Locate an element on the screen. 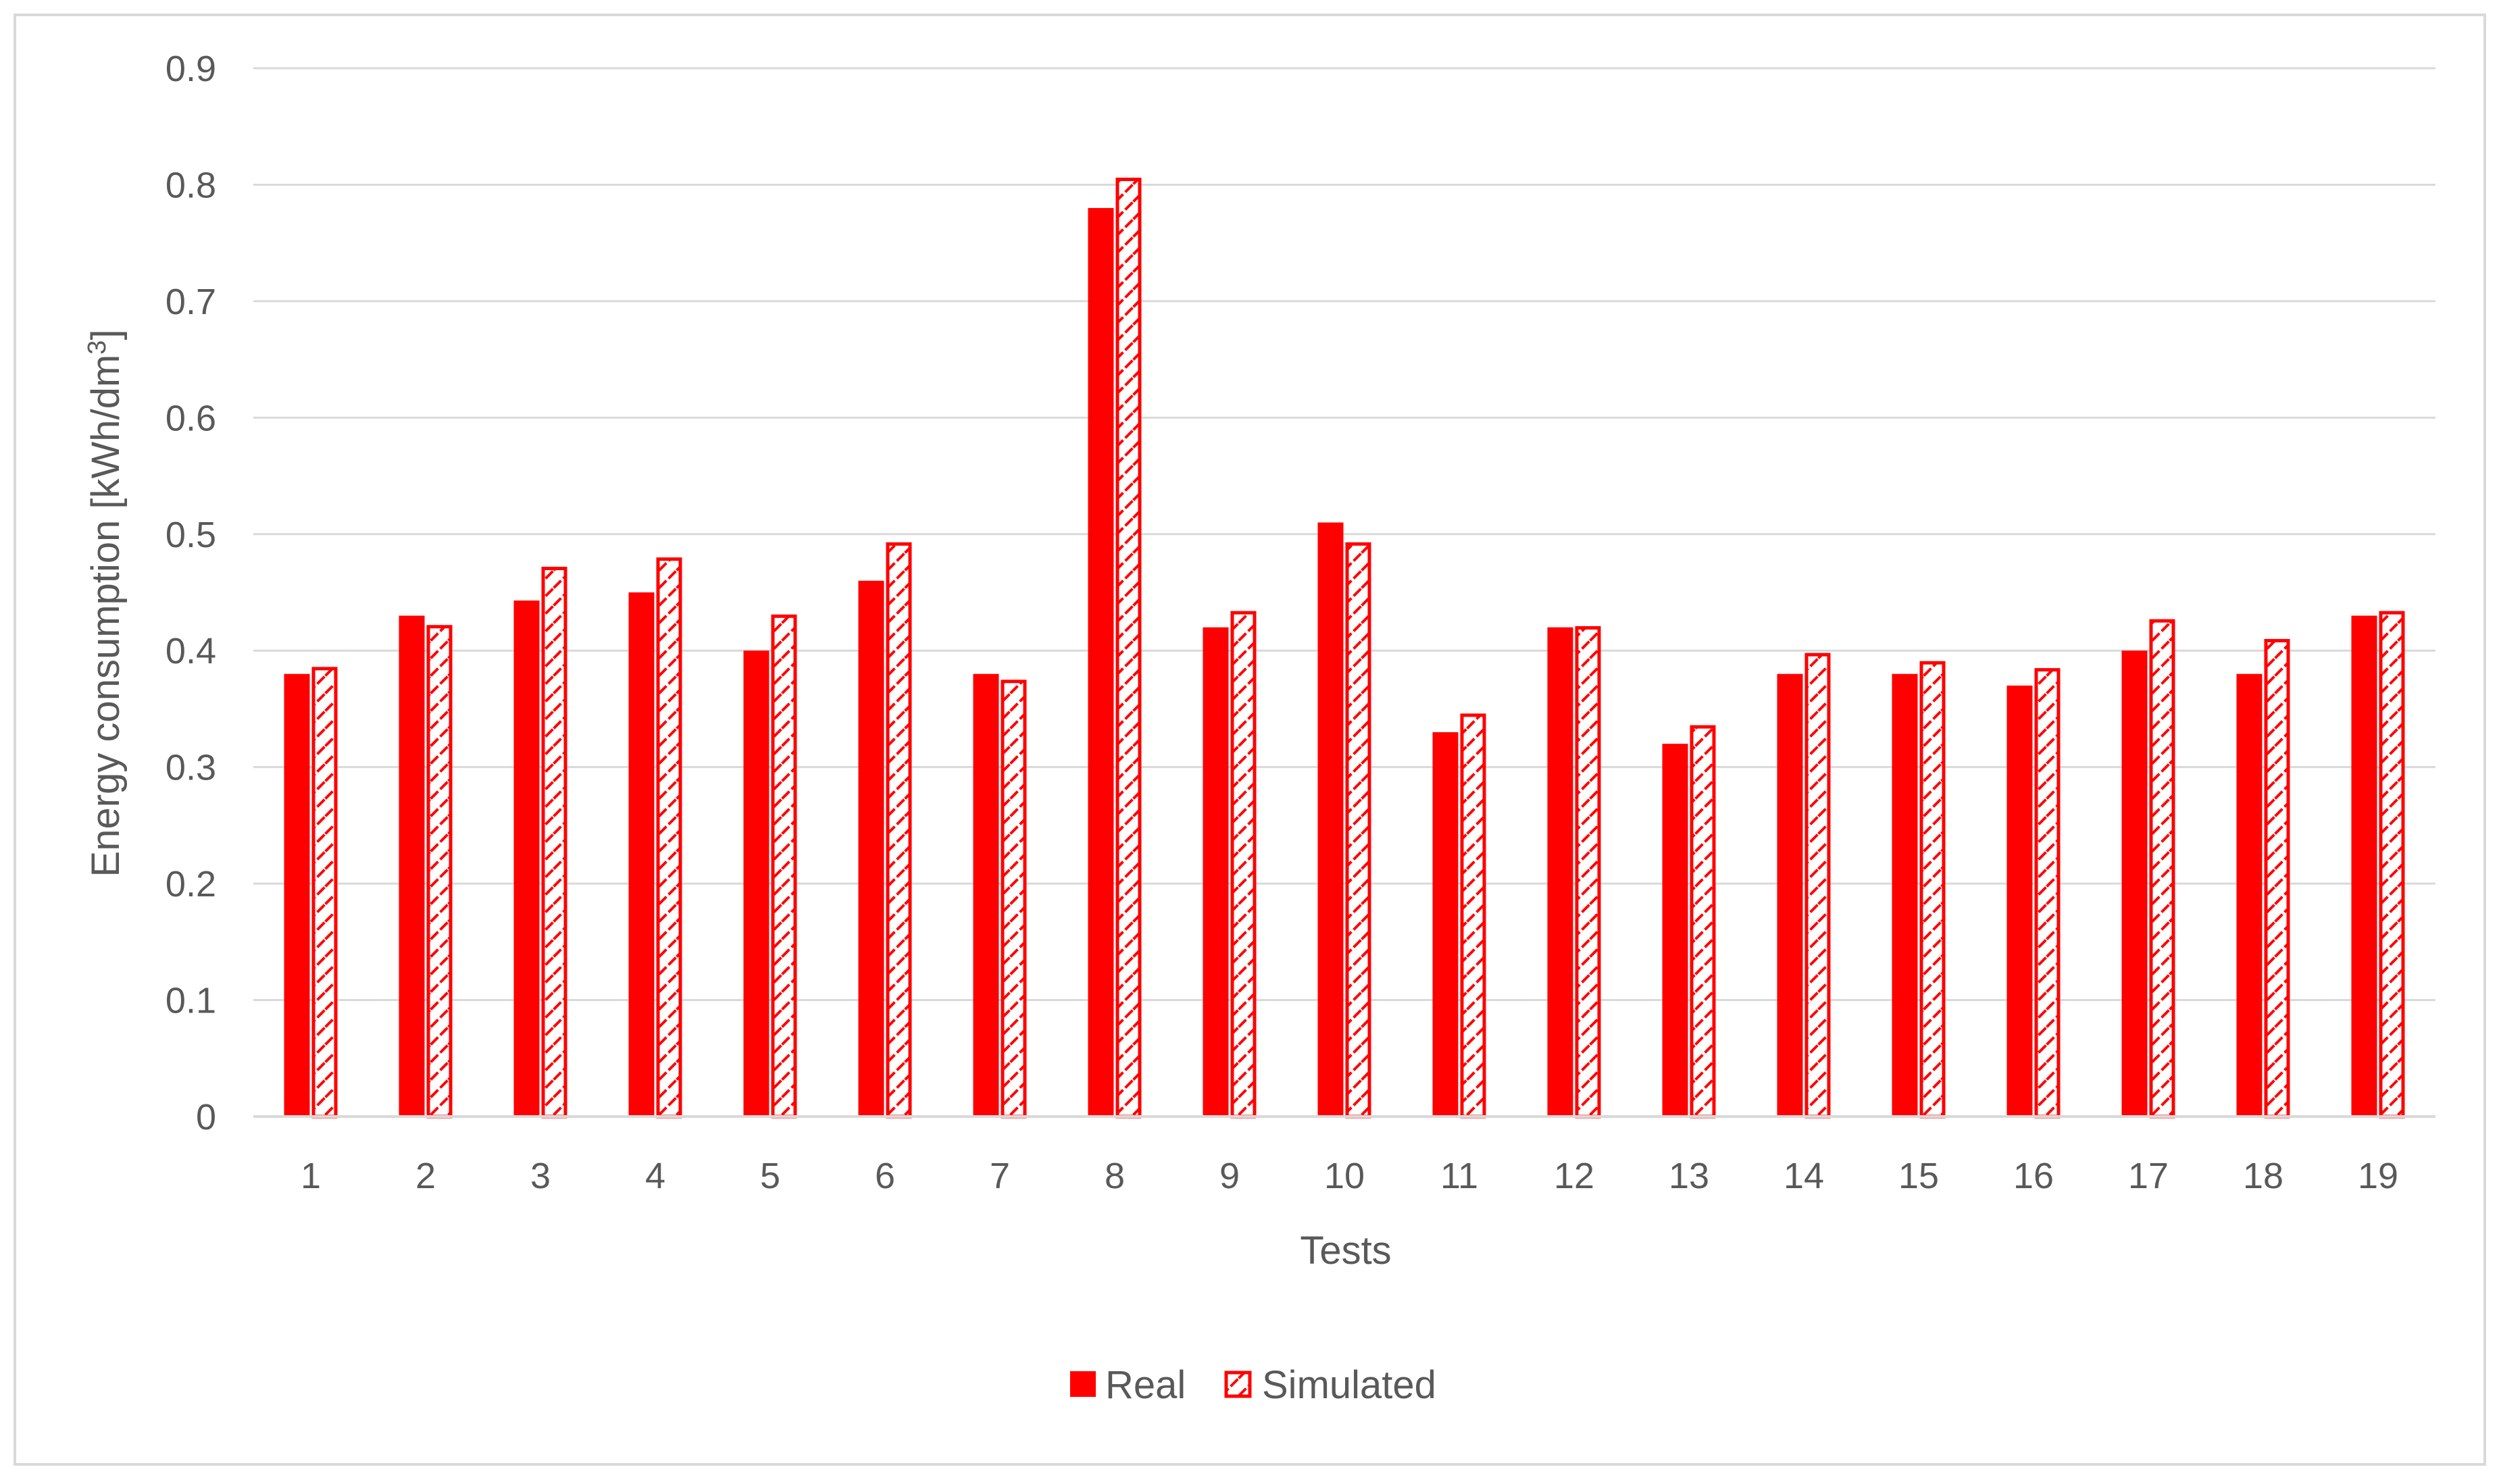  y-tick-label: 0.1 is located at coordinates (191, 1001).